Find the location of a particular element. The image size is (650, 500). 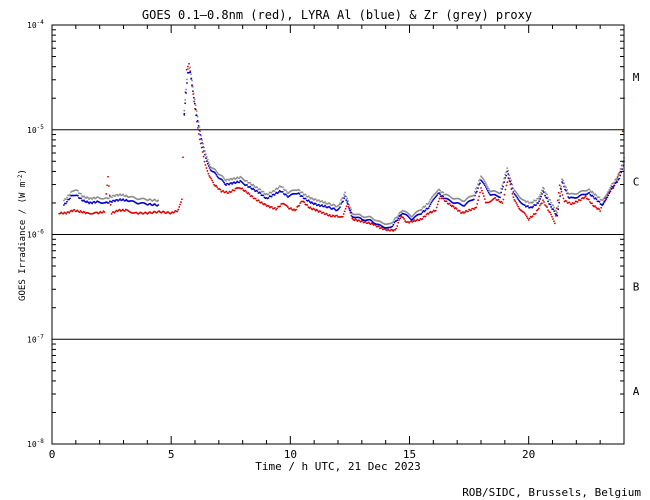

flare-class-label: A is located at coordinates (636, 391).